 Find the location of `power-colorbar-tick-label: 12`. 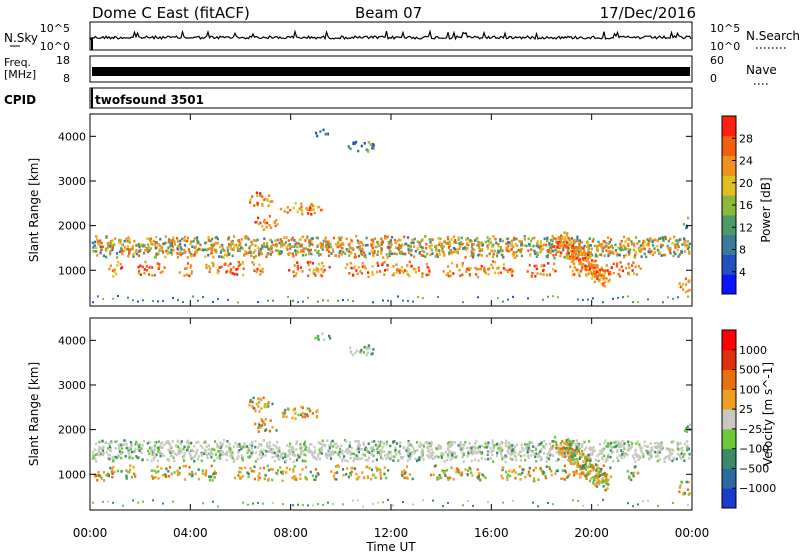

power-colorbar-tick-label: 12 is located at coordinates (746, 227).